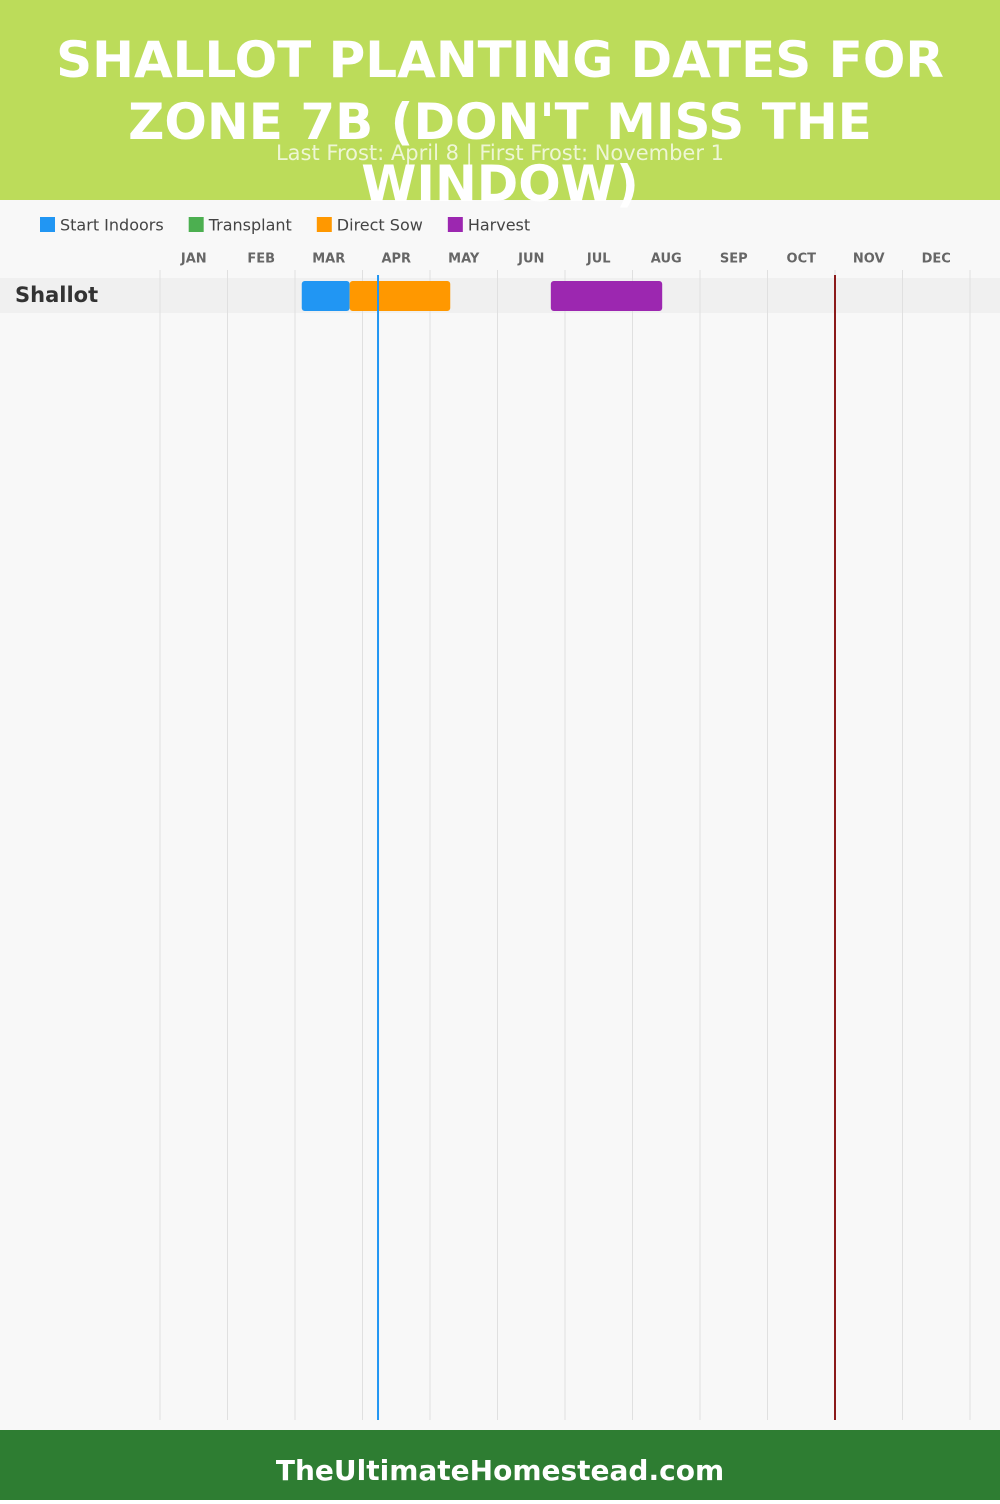 This screenshot has width=1000, height=1504. Describe the element at coordinates (380, 225) in the screenshot. I see `legend-label: Direct Sow` at that location.